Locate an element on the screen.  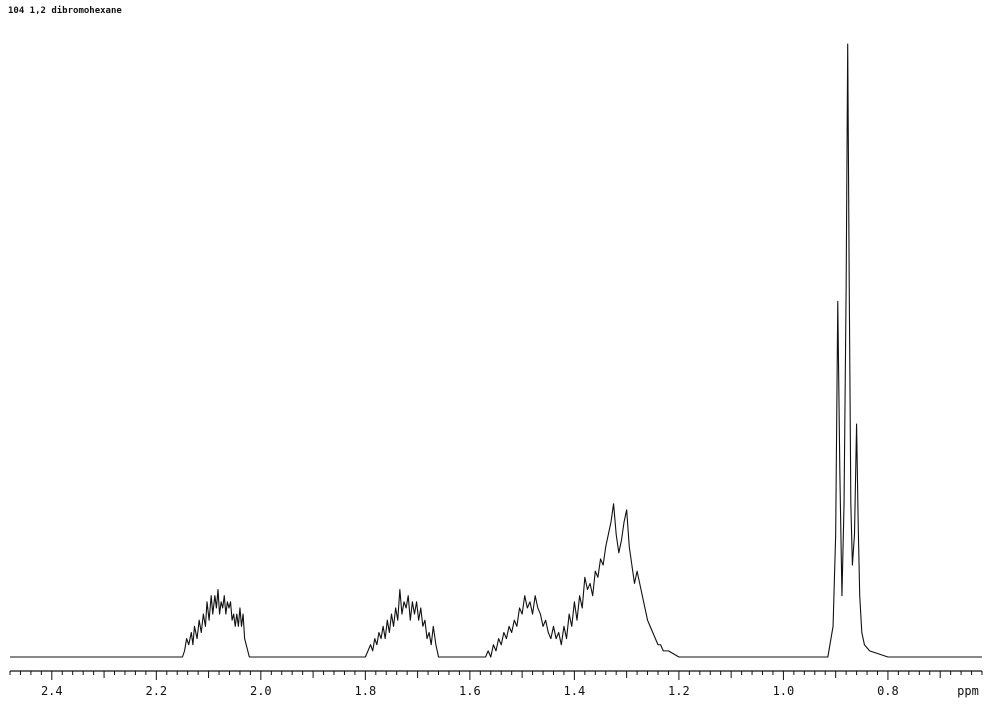
spectrum-title: 104 1,2 dibromohexane is located at coordinates (65, 11).